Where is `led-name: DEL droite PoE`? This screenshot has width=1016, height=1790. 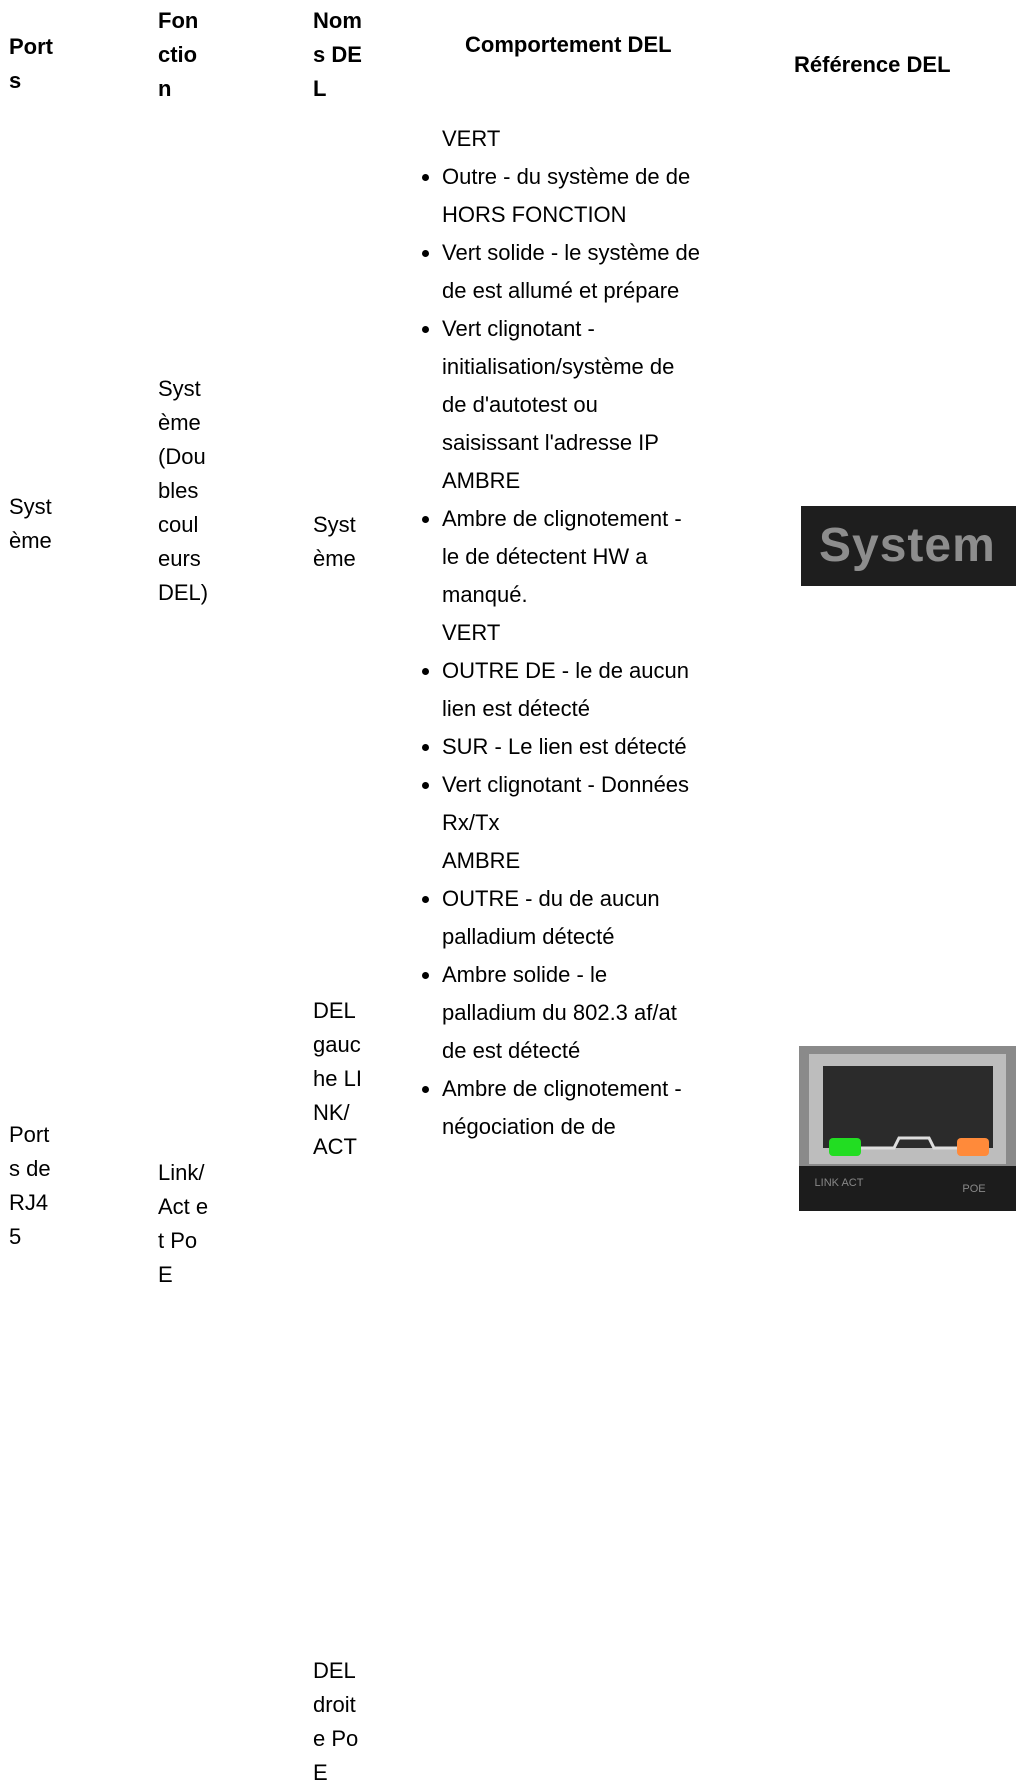
led-name: DEL droite PoE is located at coordinates (336, 1721).